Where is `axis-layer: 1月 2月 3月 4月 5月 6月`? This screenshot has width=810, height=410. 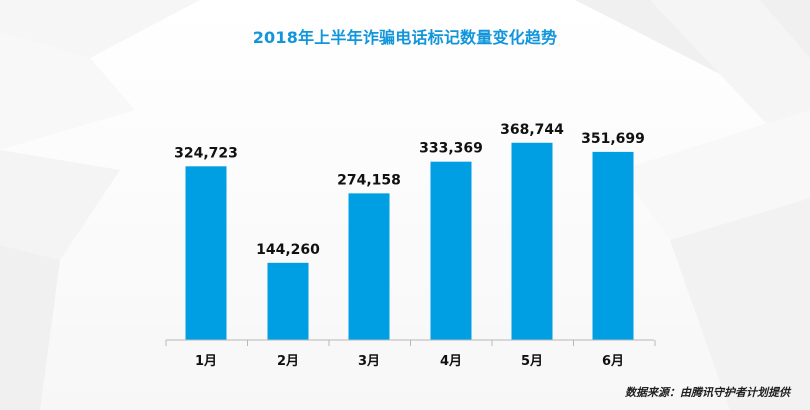 axis-layer: 1月 2月 3月 4月 5月 6月 is located at coordinates (410, 354).